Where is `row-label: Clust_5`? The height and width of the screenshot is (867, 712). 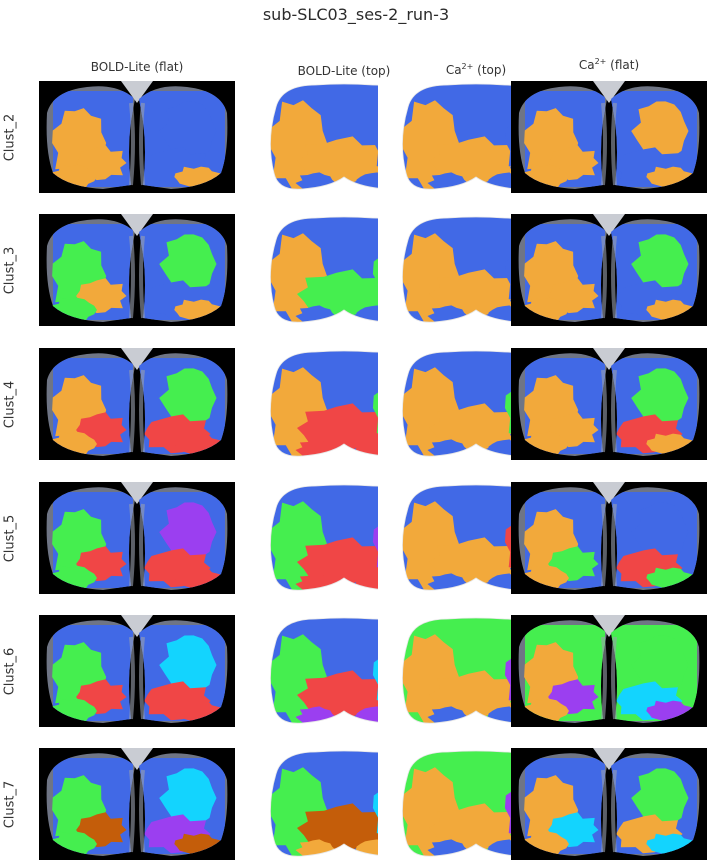
row-label: Clust_5 is located at coordinates (10, 538).